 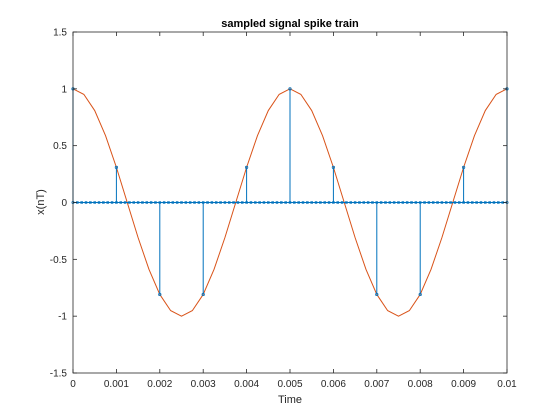 What do you see at coordinates (507, 384) in the screenshot?
I see `x-tick-label: 0.01` at bounding box center [507, 384].